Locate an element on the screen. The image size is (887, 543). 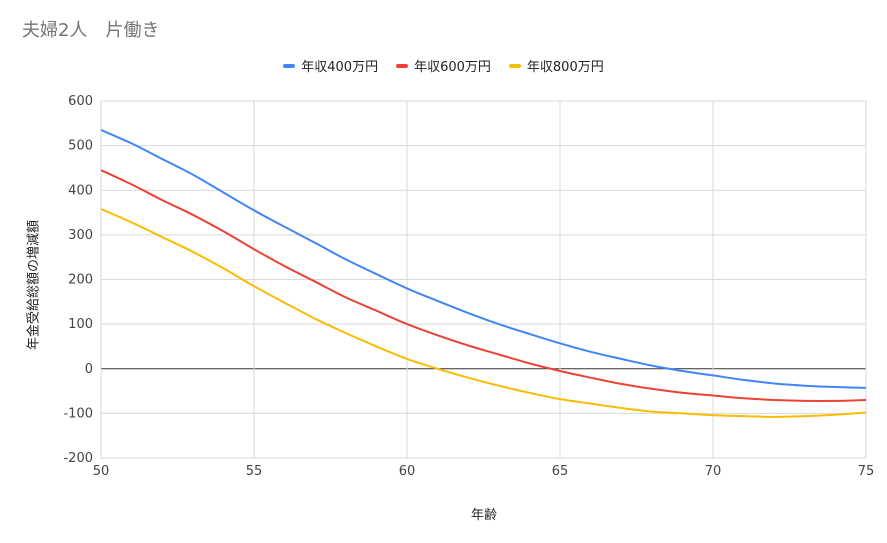
legend: 年収400万円 年収600万円 年収800万円 is located at coordinates (443, 65).